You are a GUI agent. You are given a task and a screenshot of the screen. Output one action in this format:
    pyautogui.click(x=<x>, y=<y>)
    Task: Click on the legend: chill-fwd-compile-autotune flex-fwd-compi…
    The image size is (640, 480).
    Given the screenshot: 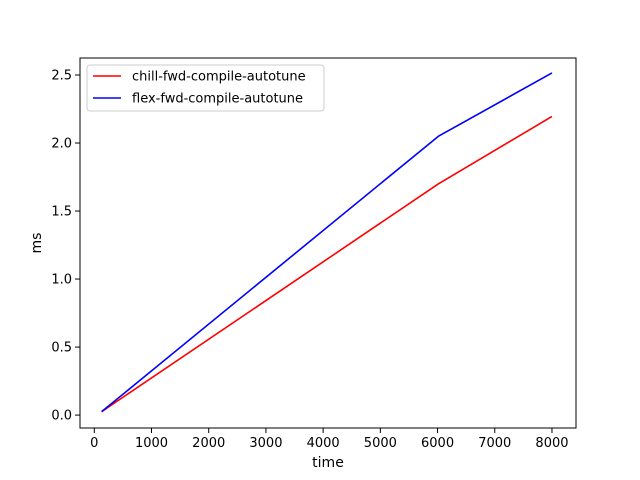 What is the action you would take?
    pyautogui.click(x=205, y=88)
    